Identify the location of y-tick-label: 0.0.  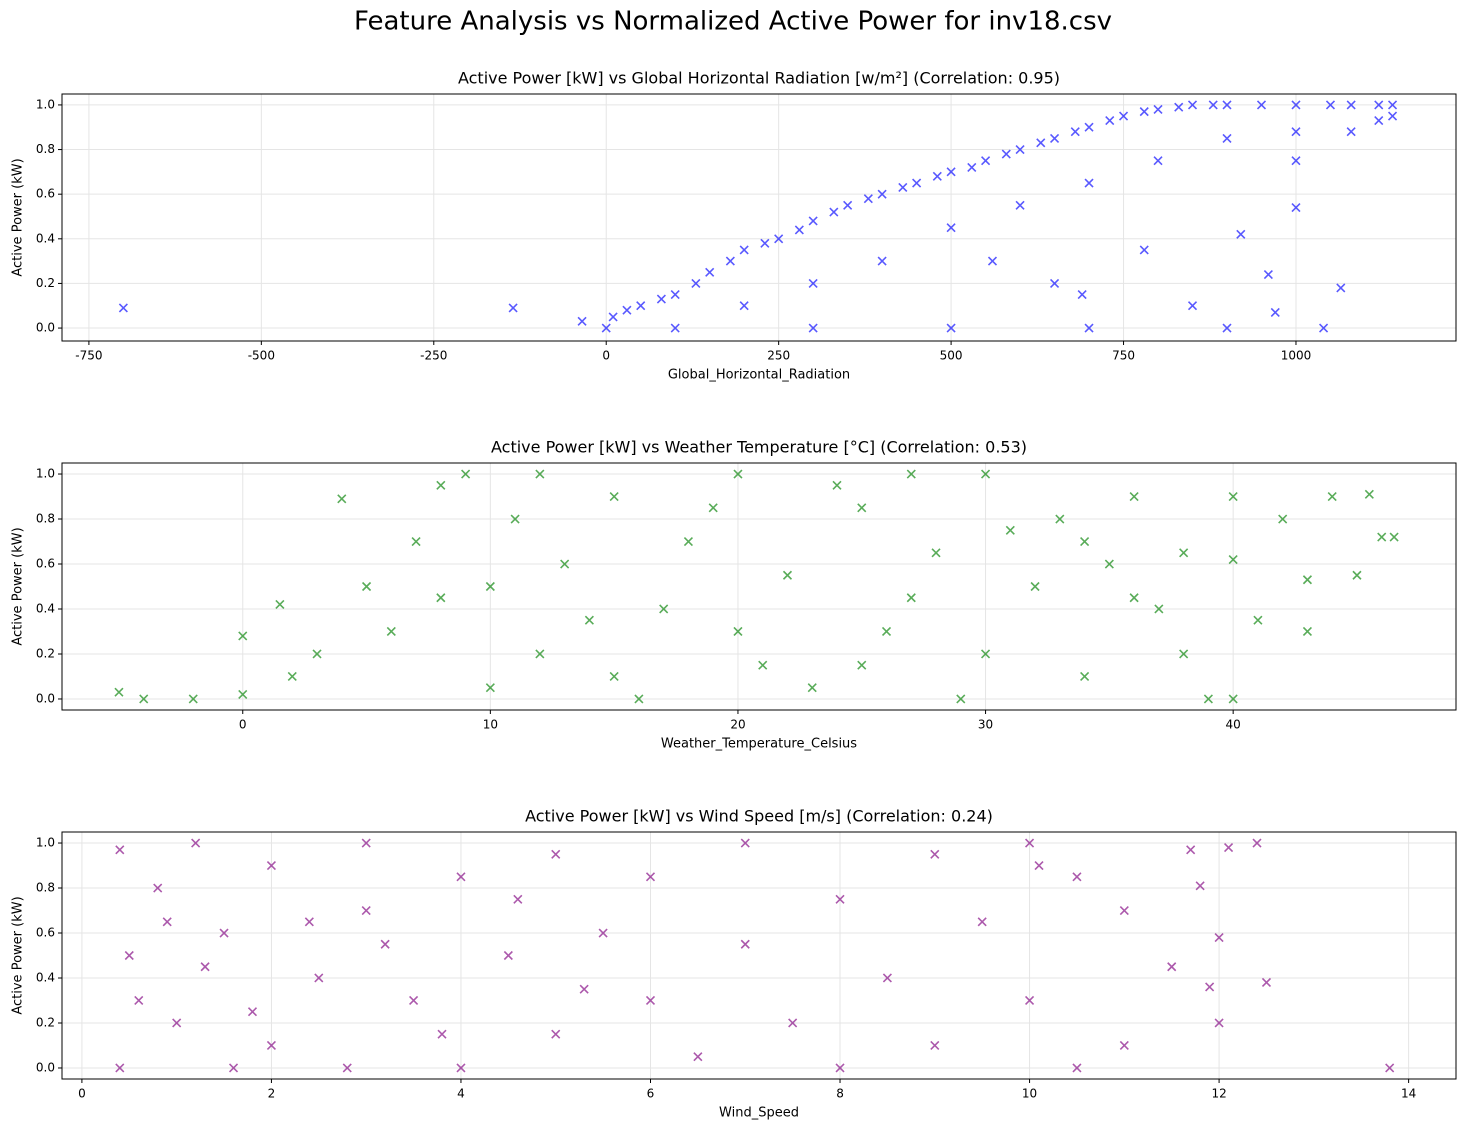
(45, 698).